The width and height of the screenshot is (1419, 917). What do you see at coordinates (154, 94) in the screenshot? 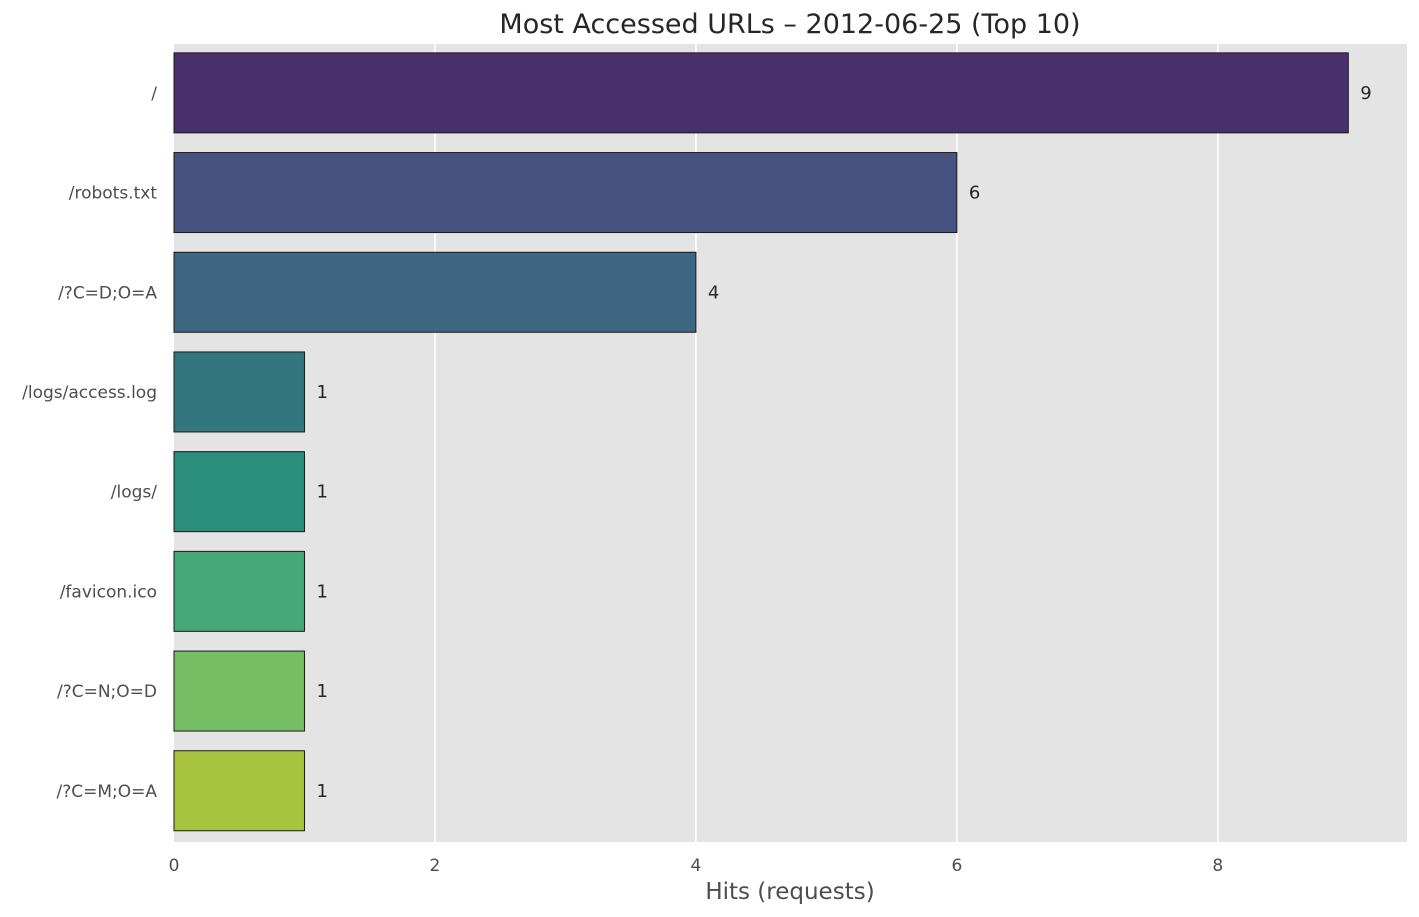
I see `y-tick-label: /` at bounding box center [154, 94].